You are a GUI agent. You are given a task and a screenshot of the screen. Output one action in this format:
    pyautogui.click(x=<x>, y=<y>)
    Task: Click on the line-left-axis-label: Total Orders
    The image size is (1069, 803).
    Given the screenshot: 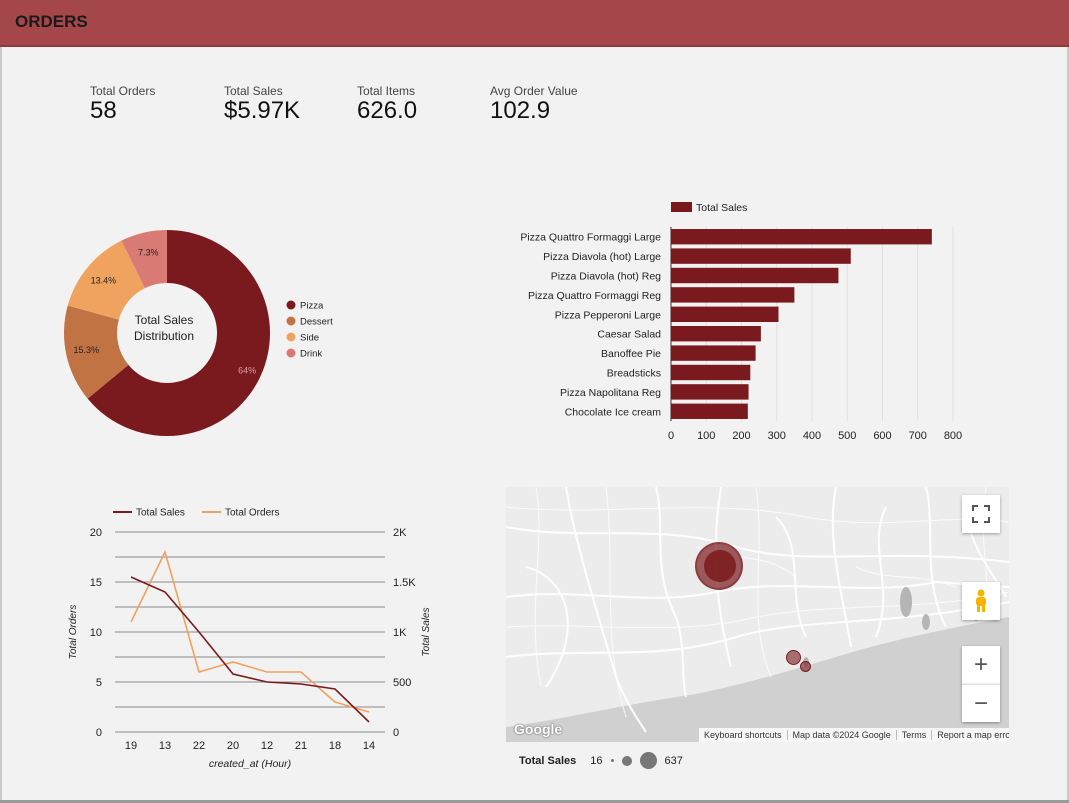 What is the action you would take?
    pyautogui.click(x=73, y=632)
    